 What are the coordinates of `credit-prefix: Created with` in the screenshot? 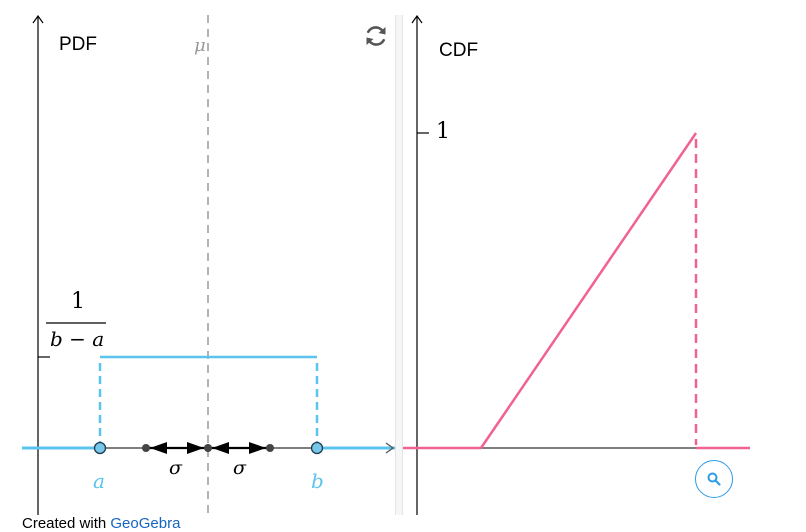 It's located at (66, 523).